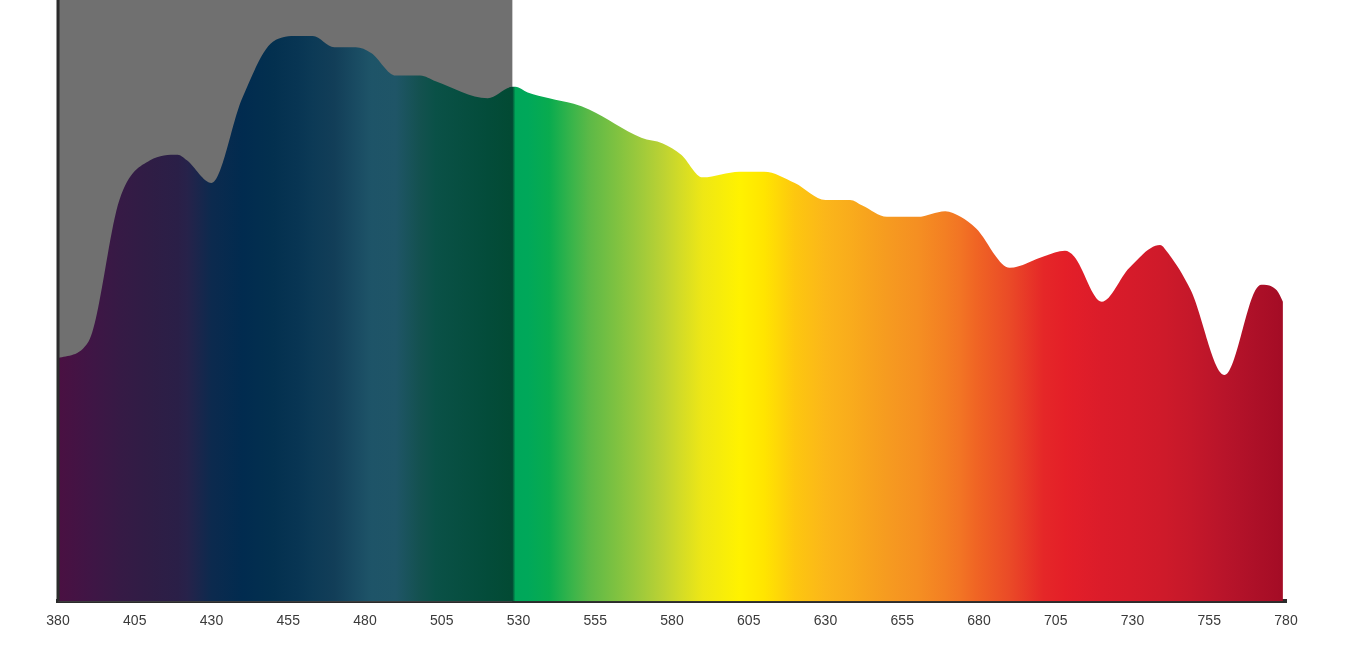 Image resolution: width=1366 pixels, height=648 pixels. I want to click on x-tick-label: 755, so click(1209, 620).